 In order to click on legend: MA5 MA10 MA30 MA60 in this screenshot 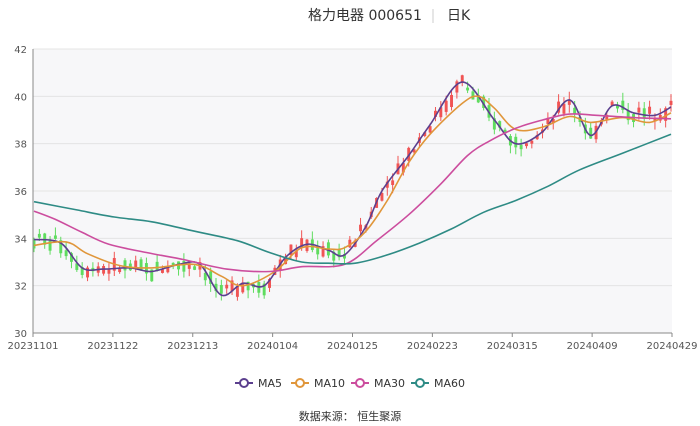, I will do `click(350, 383)`.